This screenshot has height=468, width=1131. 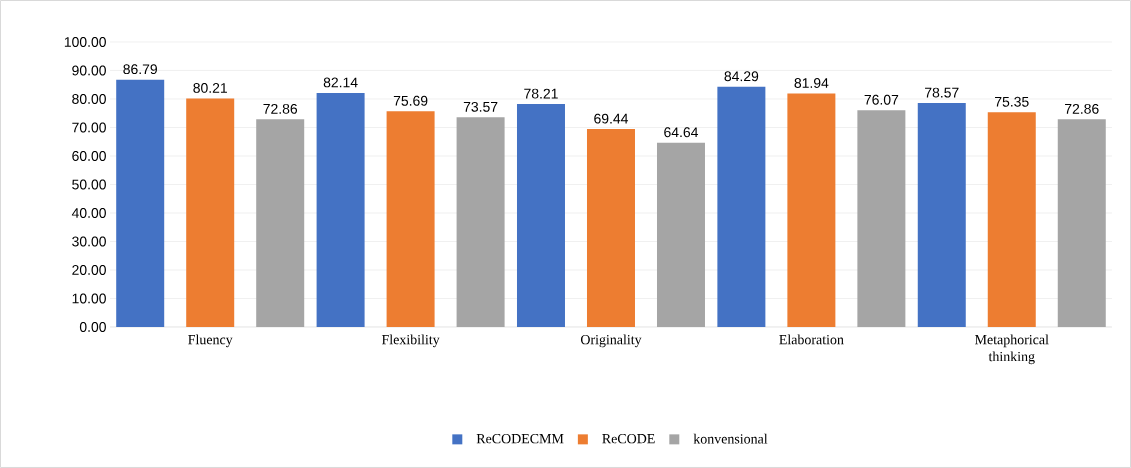 I want to click on y-tick-label: 50.00, so click(x=89, y=184).